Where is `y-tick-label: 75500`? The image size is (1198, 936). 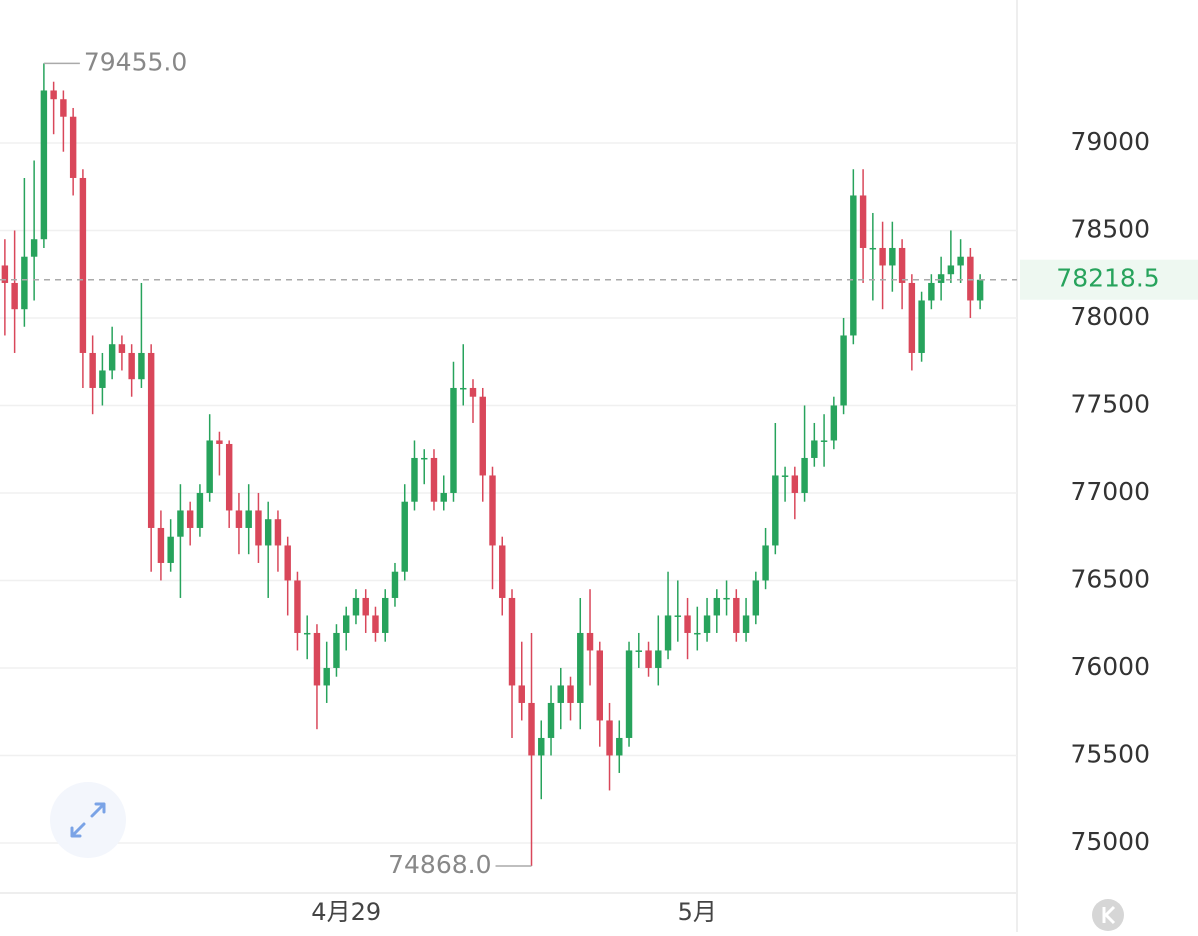 y-tick-label: 75500 is located at coordinates (1110, 753).